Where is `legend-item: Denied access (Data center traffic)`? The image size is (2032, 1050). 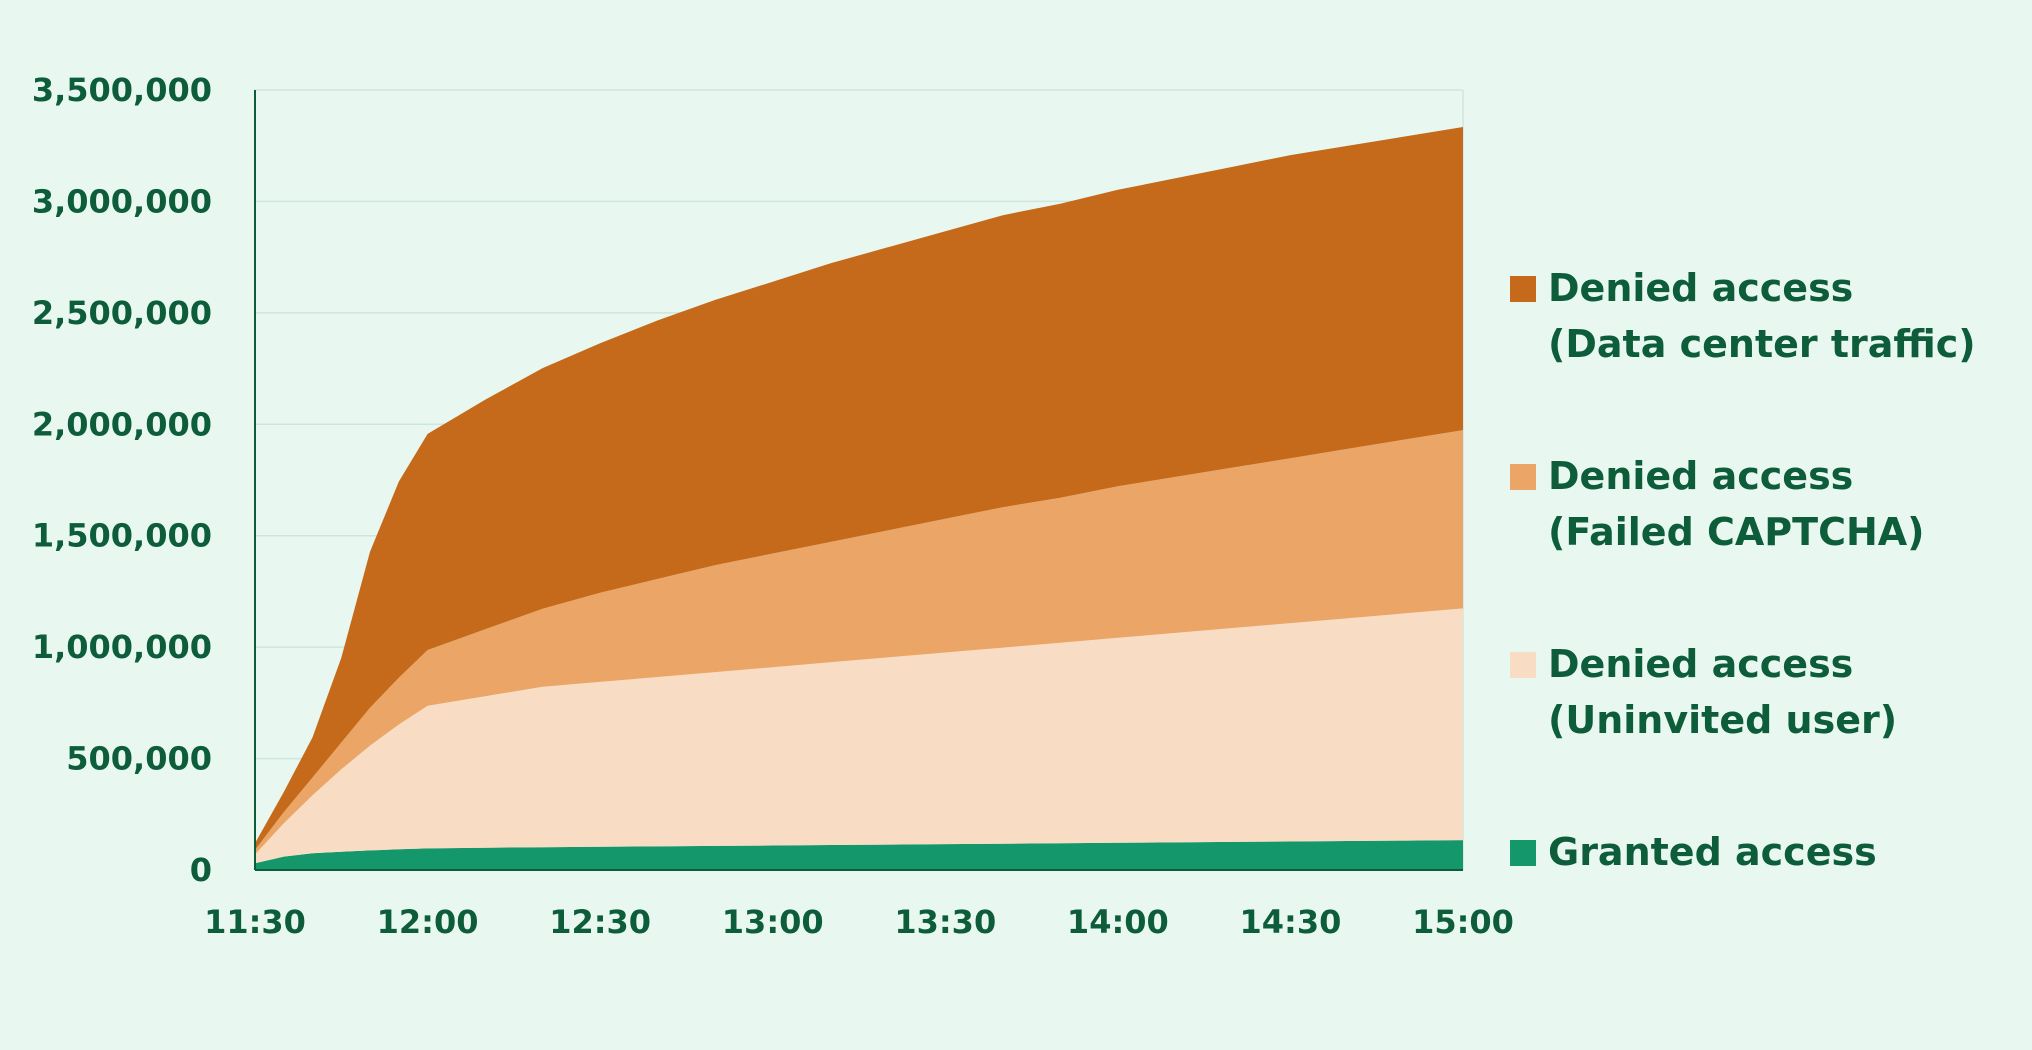 legend-item: Denied access (Data center traffic) is located at coordinates (1760, 334).